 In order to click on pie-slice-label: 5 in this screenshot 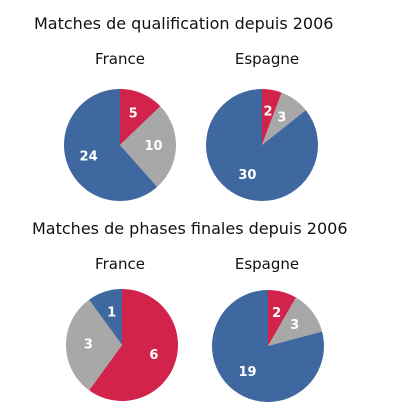, I will do `click(133, 114)`.